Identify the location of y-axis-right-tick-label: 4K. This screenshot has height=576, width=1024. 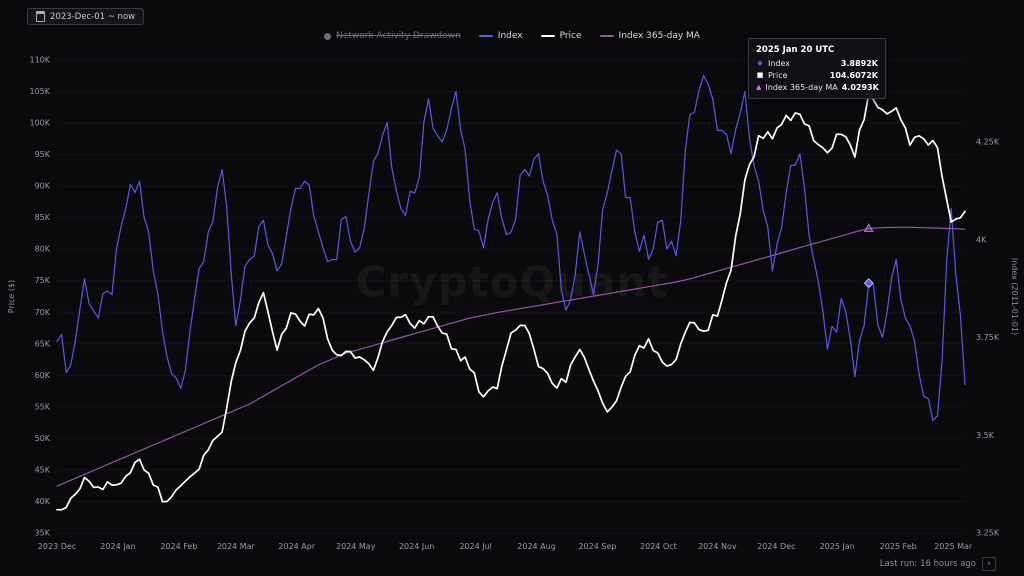
(981, 239).